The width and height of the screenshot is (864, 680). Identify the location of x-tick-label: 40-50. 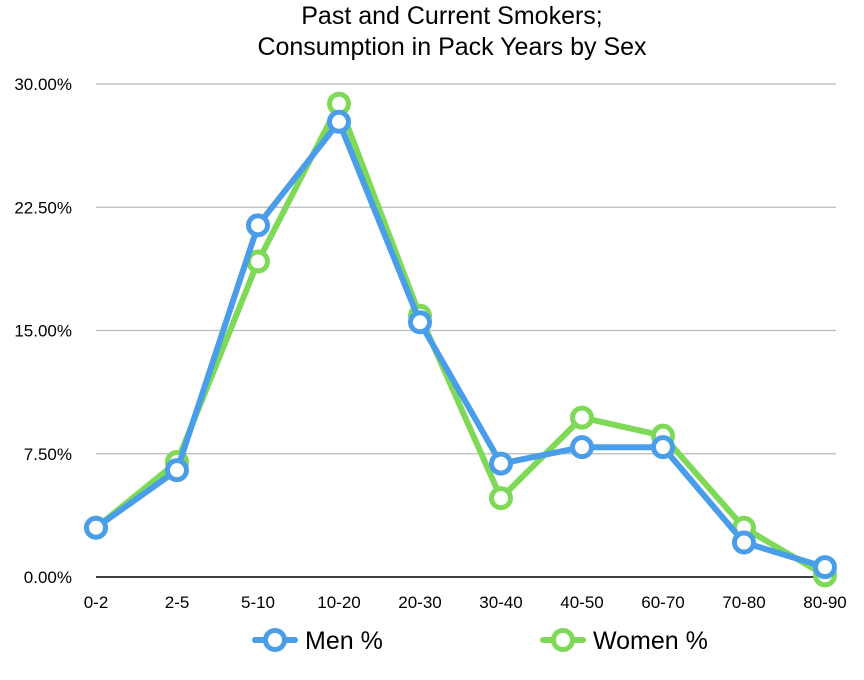
(581, 602).